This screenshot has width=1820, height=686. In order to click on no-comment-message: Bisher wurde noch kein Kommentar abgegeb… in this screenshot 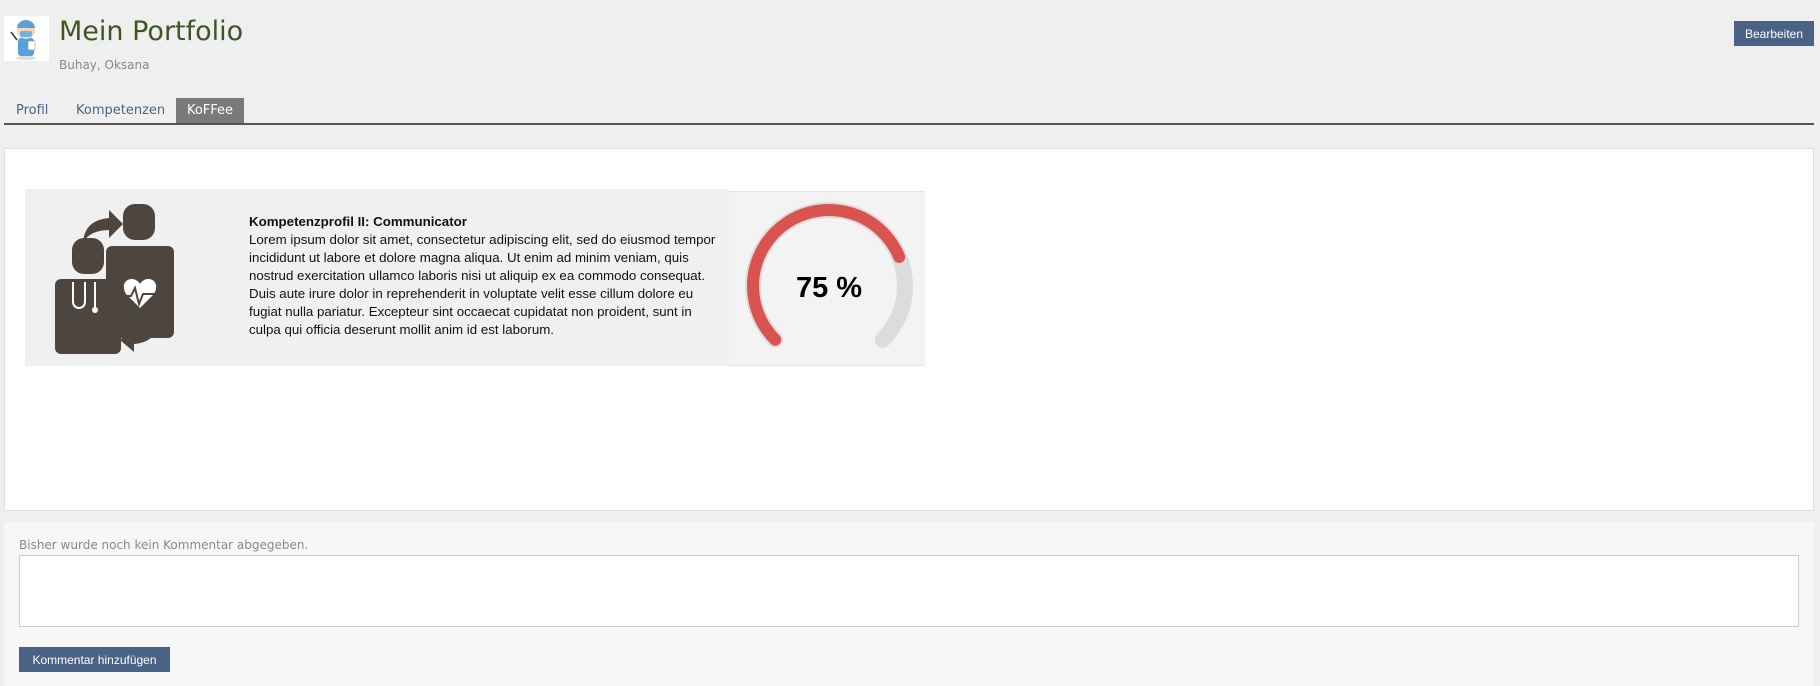, I will do `click(164, 545)`.